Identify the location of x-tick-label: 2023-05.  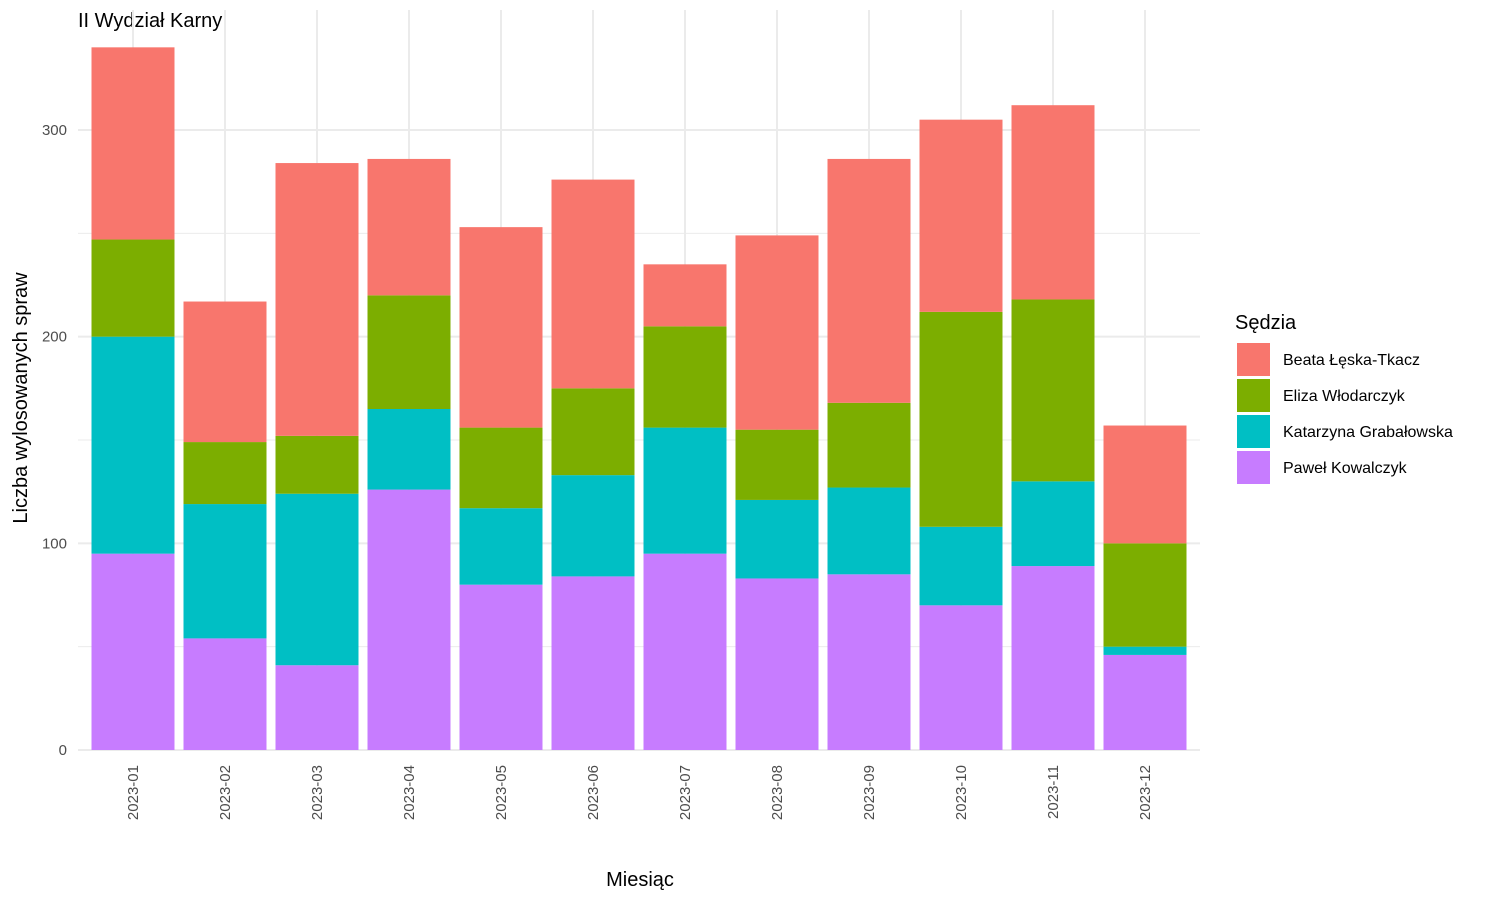
(501, 792).